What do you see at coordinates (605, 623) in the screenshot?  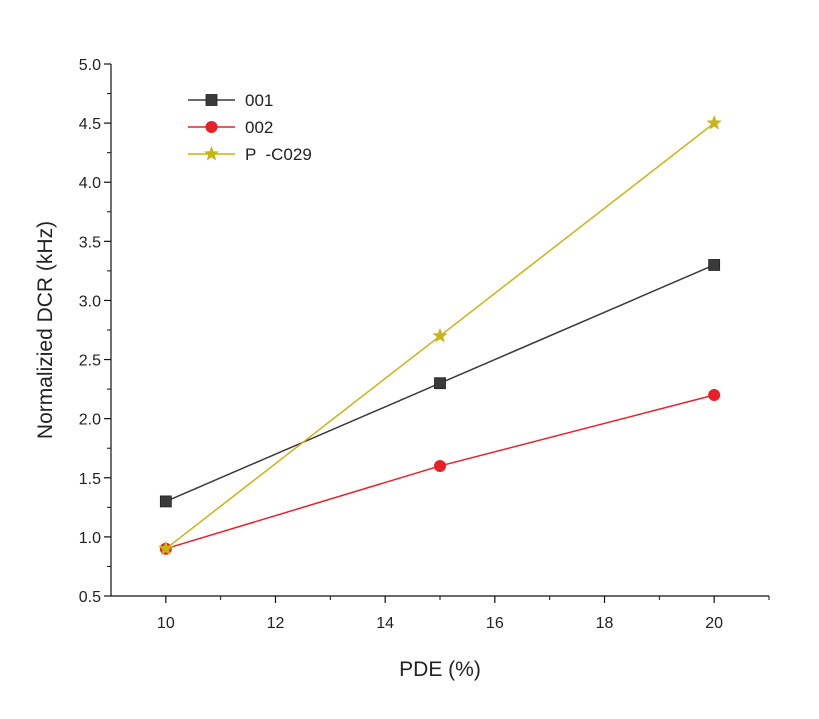 I see `x-tick-label: 18` at bounding box center [605, 623].